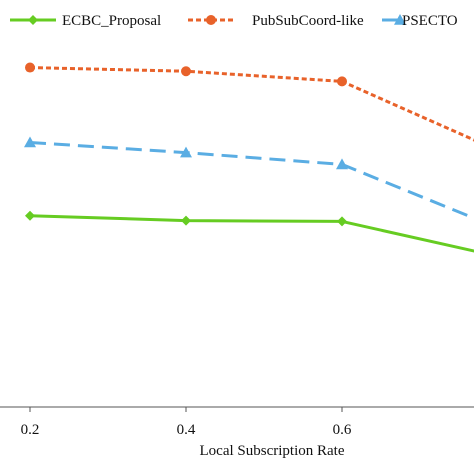 This screenshot has width=474, height=474. I want to click on x-tick-label: 0.4, so click(186, 430).